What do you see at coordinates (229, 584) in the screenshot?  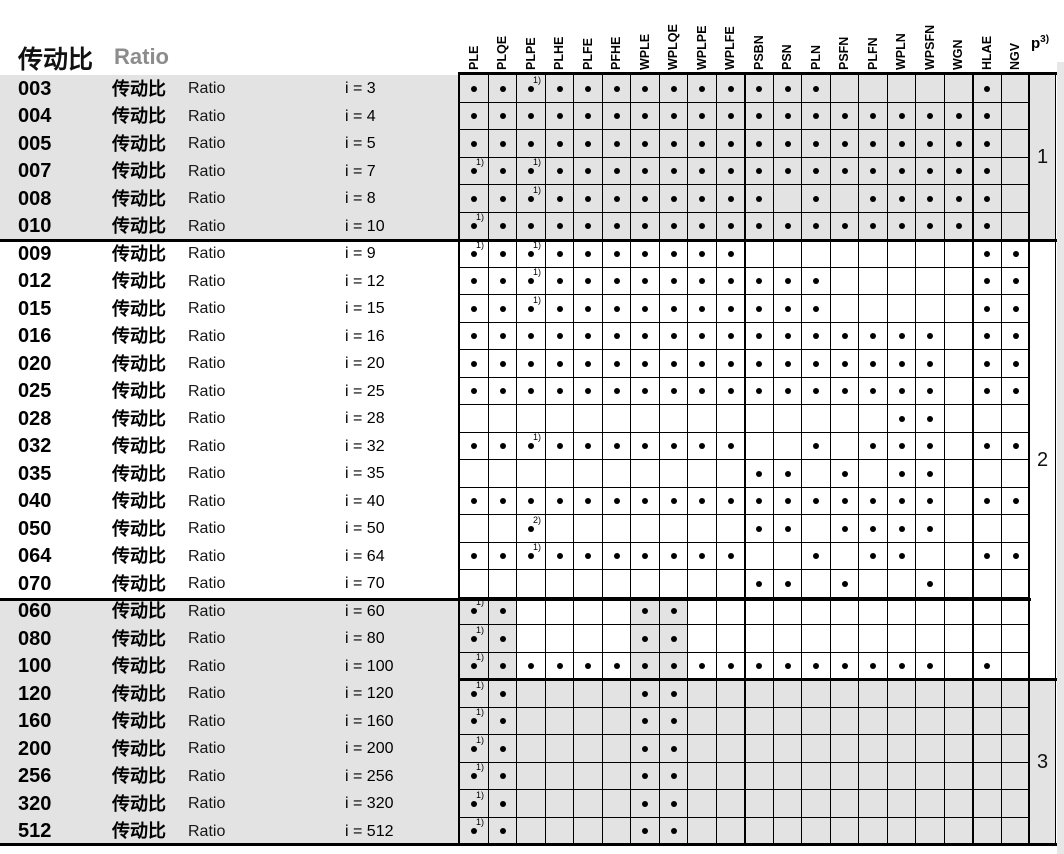 I see `row-label: 070 传动比 Ratio i = 70` at bounding box center [229, 584].